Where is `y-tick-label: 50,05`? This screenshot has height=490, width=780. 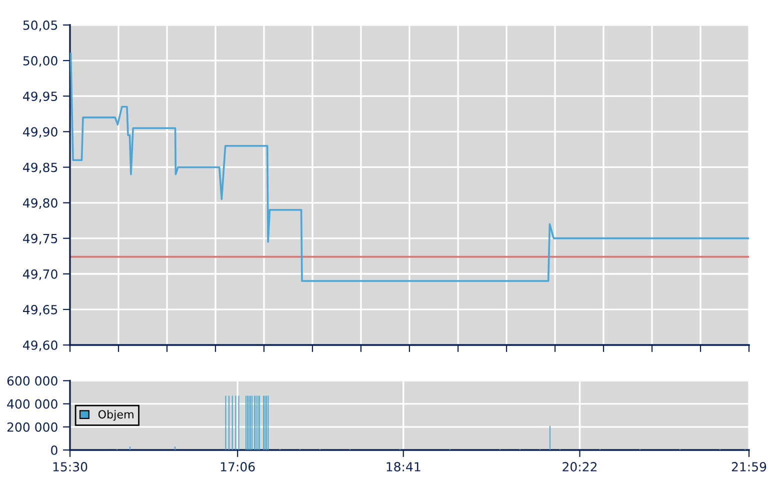 y-tick-label: 50,05 is located at coordinates (40, 26).